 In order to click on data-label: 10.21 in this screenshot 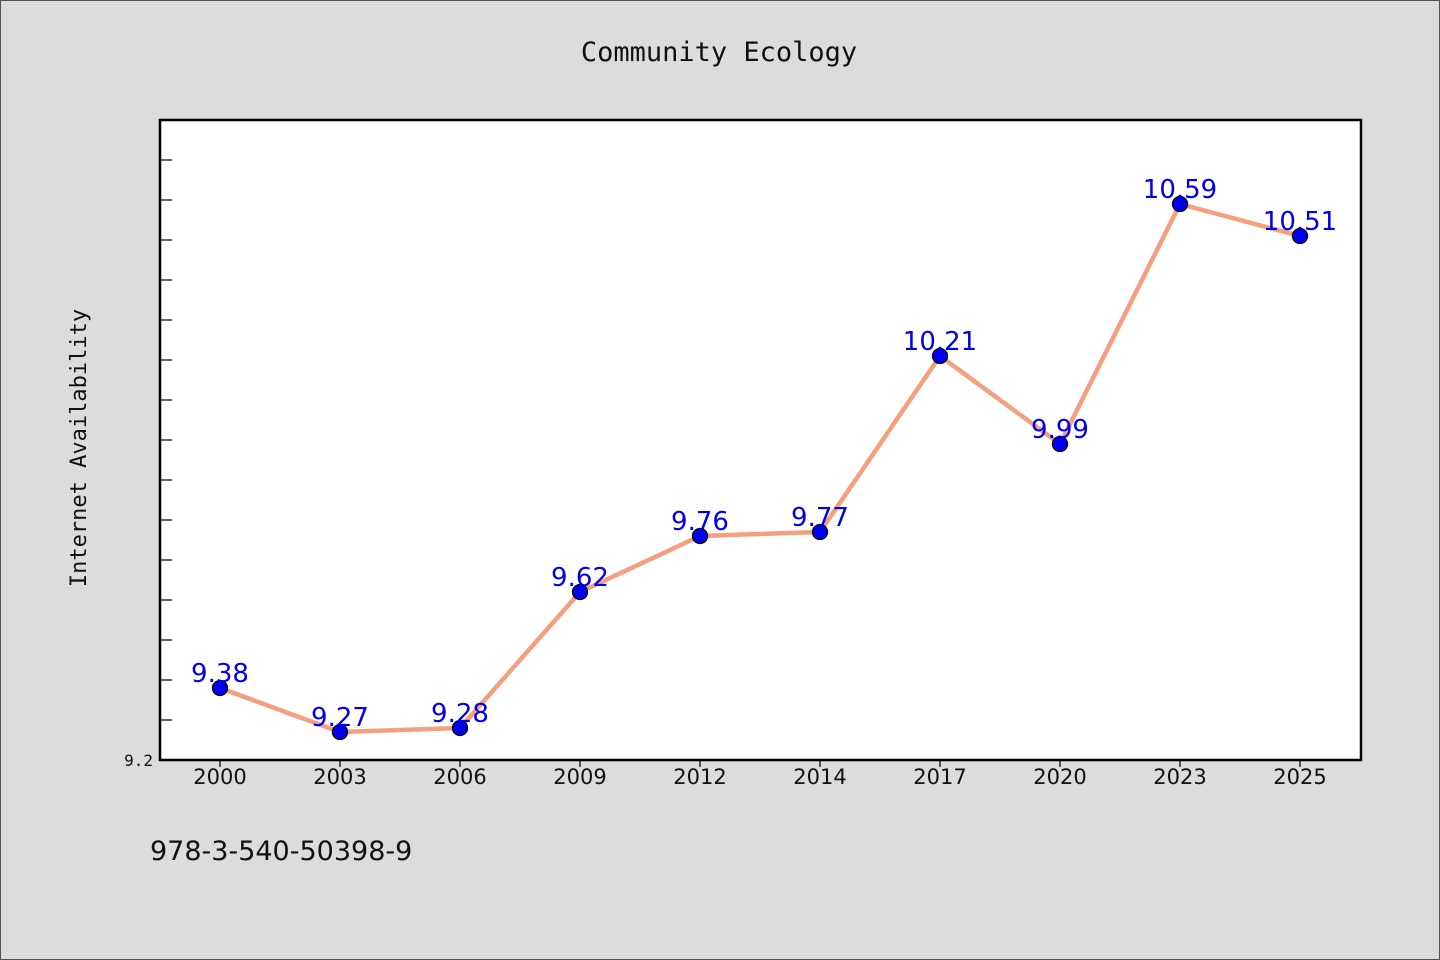, I will do `click(940, 342)`.